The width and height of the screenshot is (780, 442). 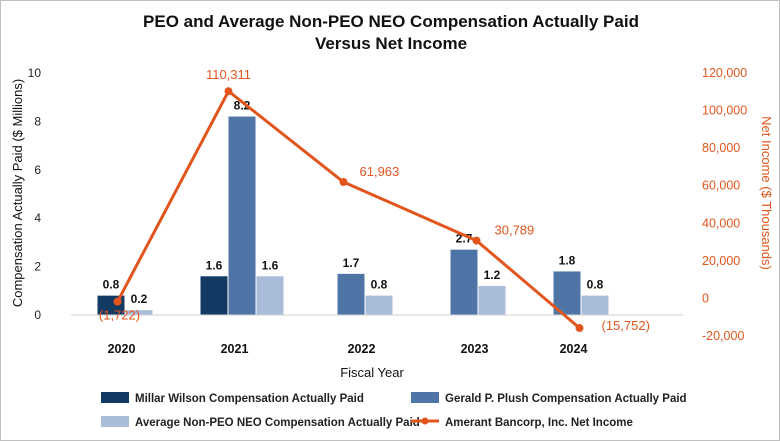 I want to click on bar-average-non-peo-2024, so click(x=595, y=305).